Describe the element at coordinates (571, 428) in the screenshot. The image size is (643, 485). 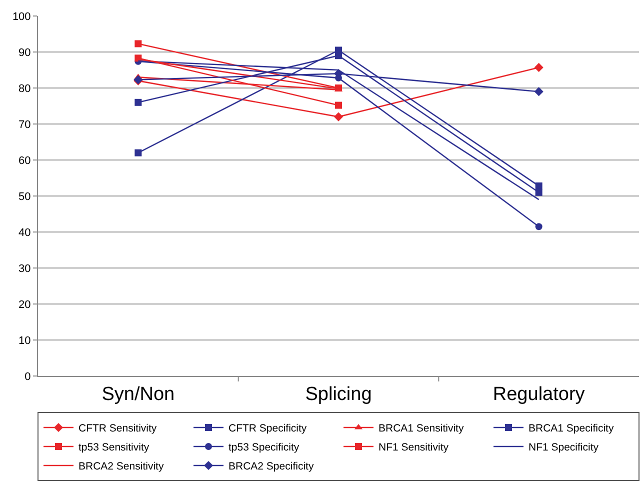
I see `legend-label: BRCA1 Specificity` at that location.